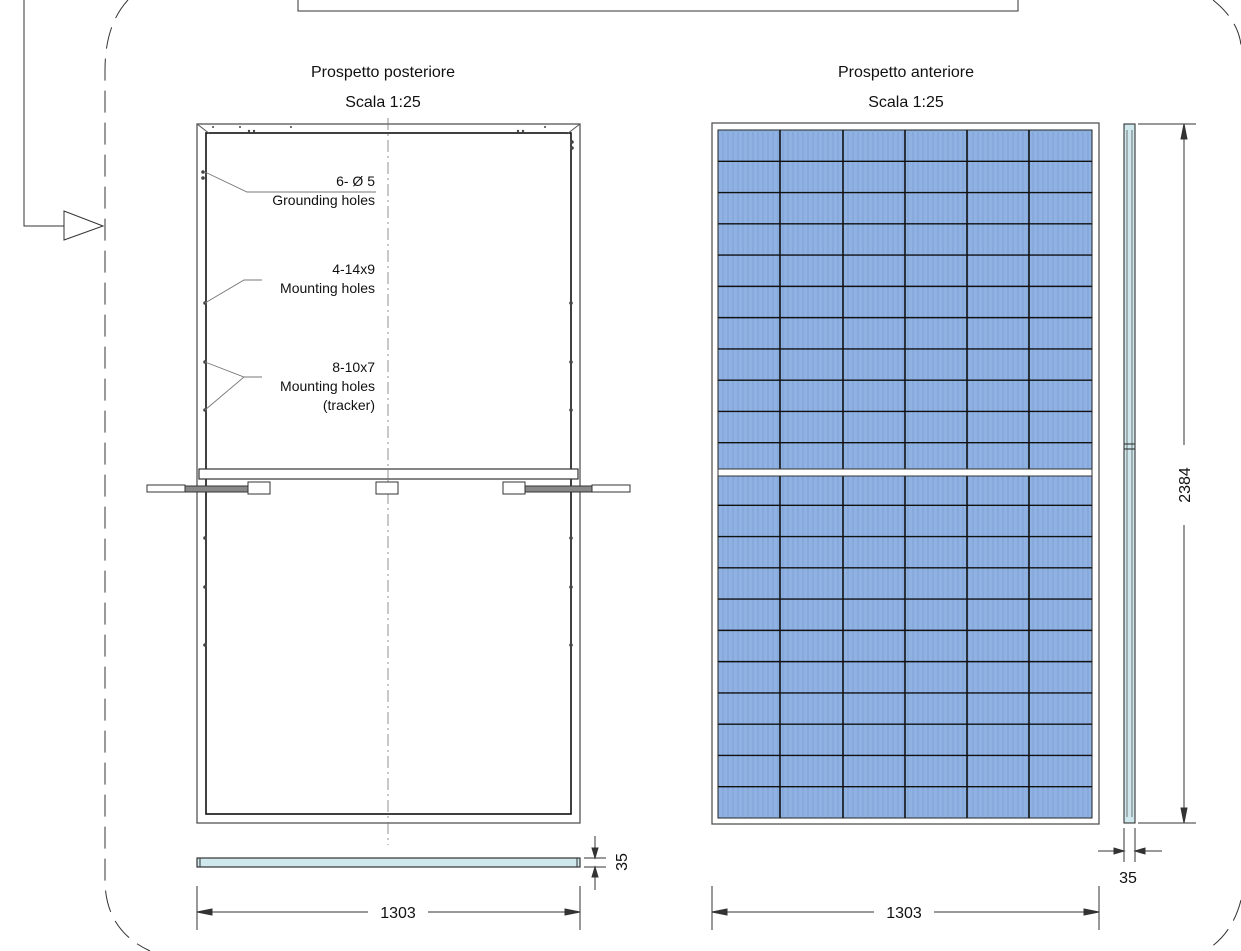 The height and width of the screenshot is (951, 1241). I want to click on cable-assembly, so click(388, 488).